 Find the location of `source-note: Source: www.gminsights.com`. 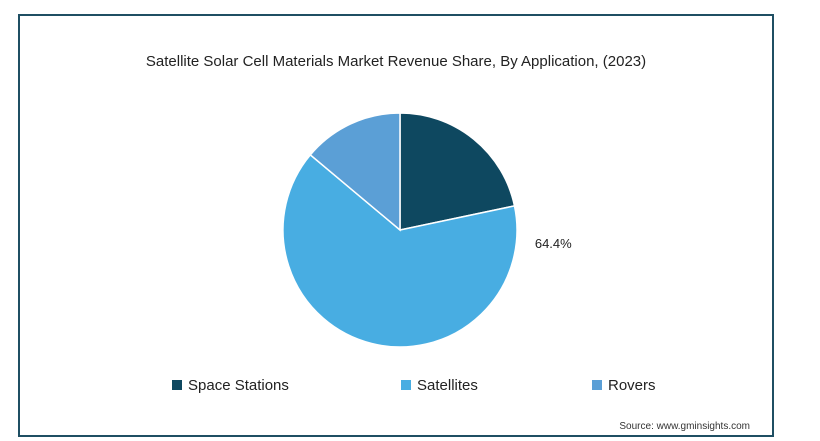

source-note: Source: www.gminsights.com is located at coordinates (684, 426).